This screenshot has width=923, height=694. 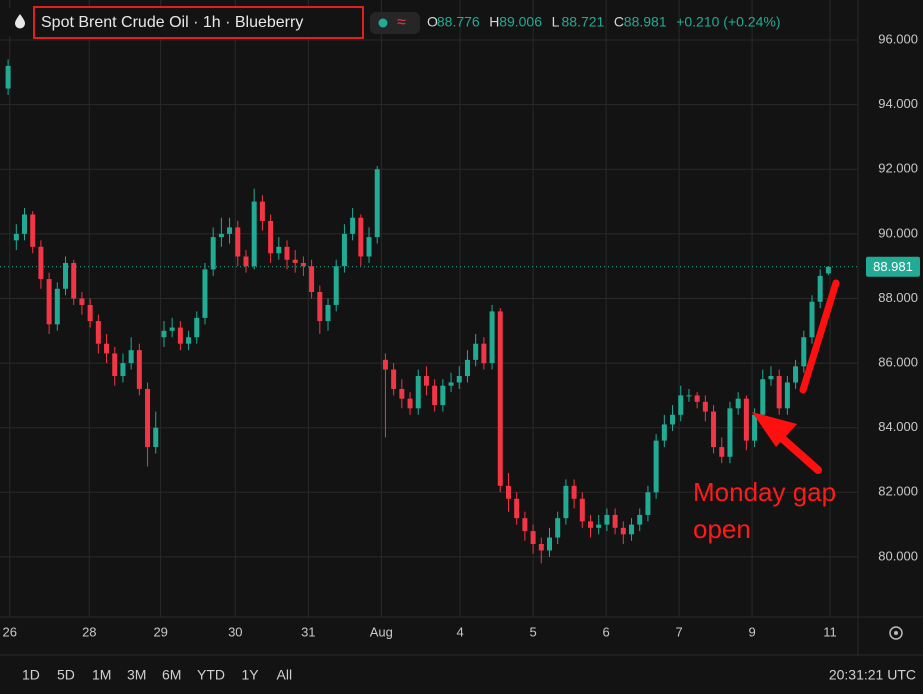 What do you see at coordinates (898, 491) in the screenshot?
I see `y-tick-label: 82.000` at bounding box center [898, 491].